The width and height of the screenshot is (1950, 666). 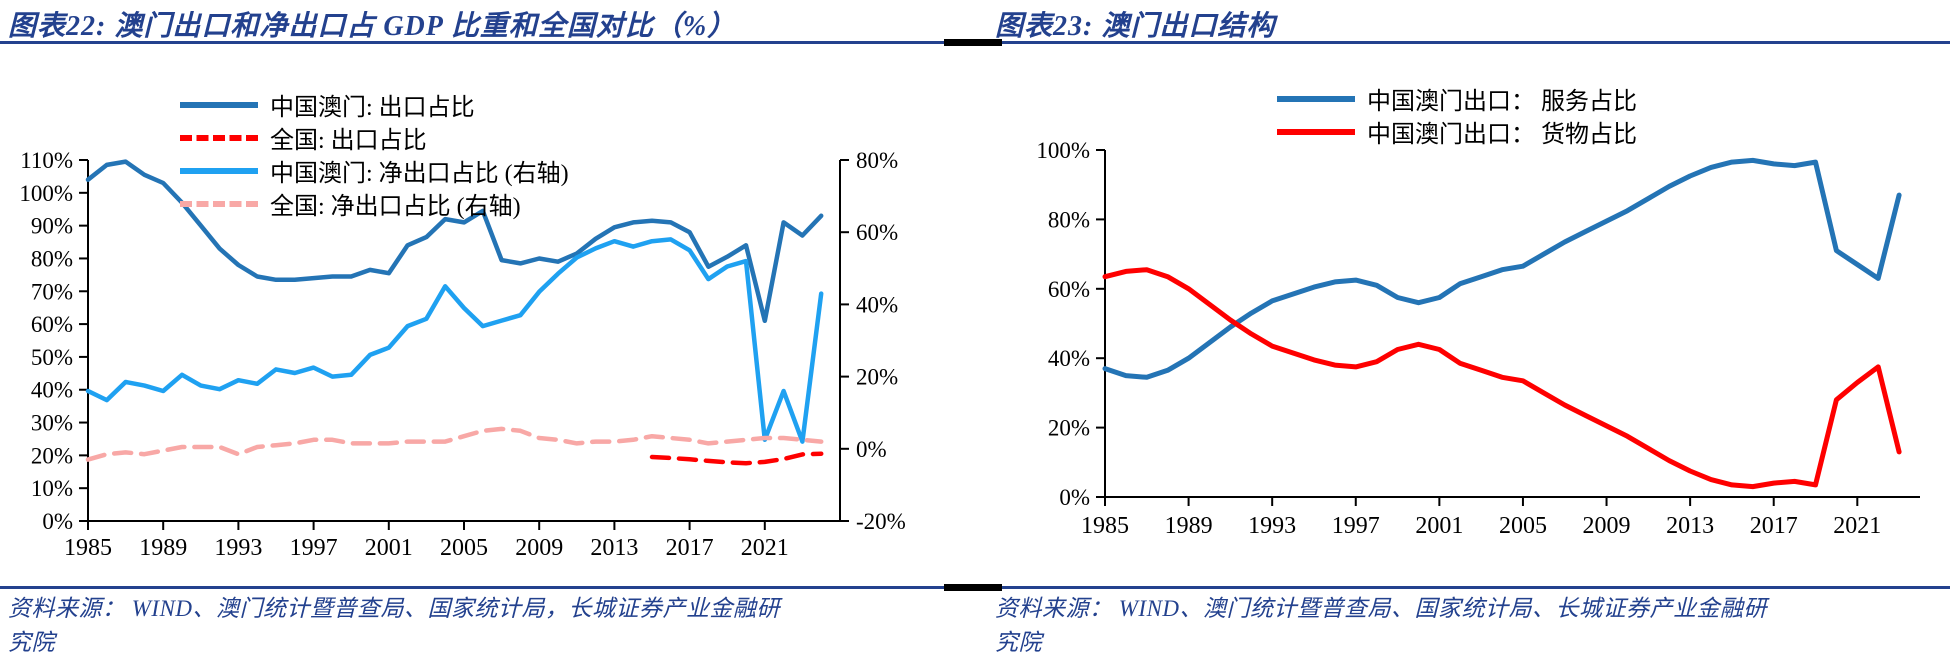 What do you see at coordinates (52, 226) in the screenshot?
I see `y-axis-left-tick-label: 90%` at bounding box center [52, 226].